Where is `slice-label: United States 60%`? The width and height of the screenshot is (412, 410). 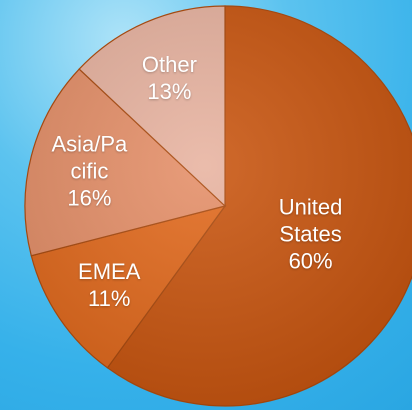
slice-label: United States 60% is located at coordinates (311, 233).